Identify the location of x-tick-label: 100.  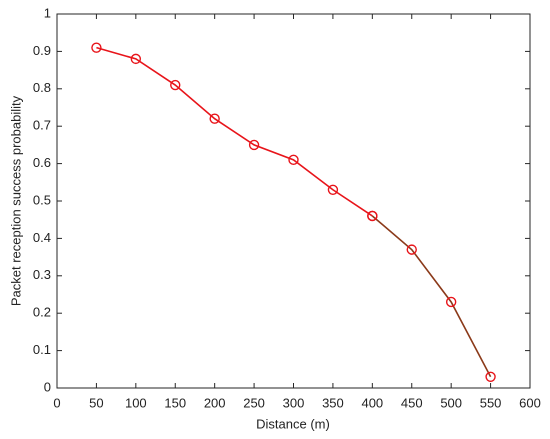
(136, 402).